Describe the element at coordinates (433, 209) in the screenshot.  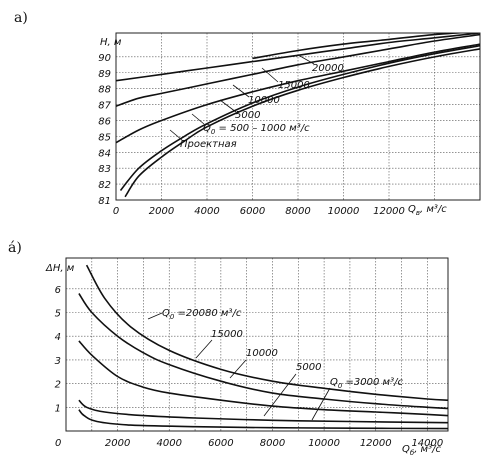
I see `x-axis-label-a-unit: , м³/с` at that location.